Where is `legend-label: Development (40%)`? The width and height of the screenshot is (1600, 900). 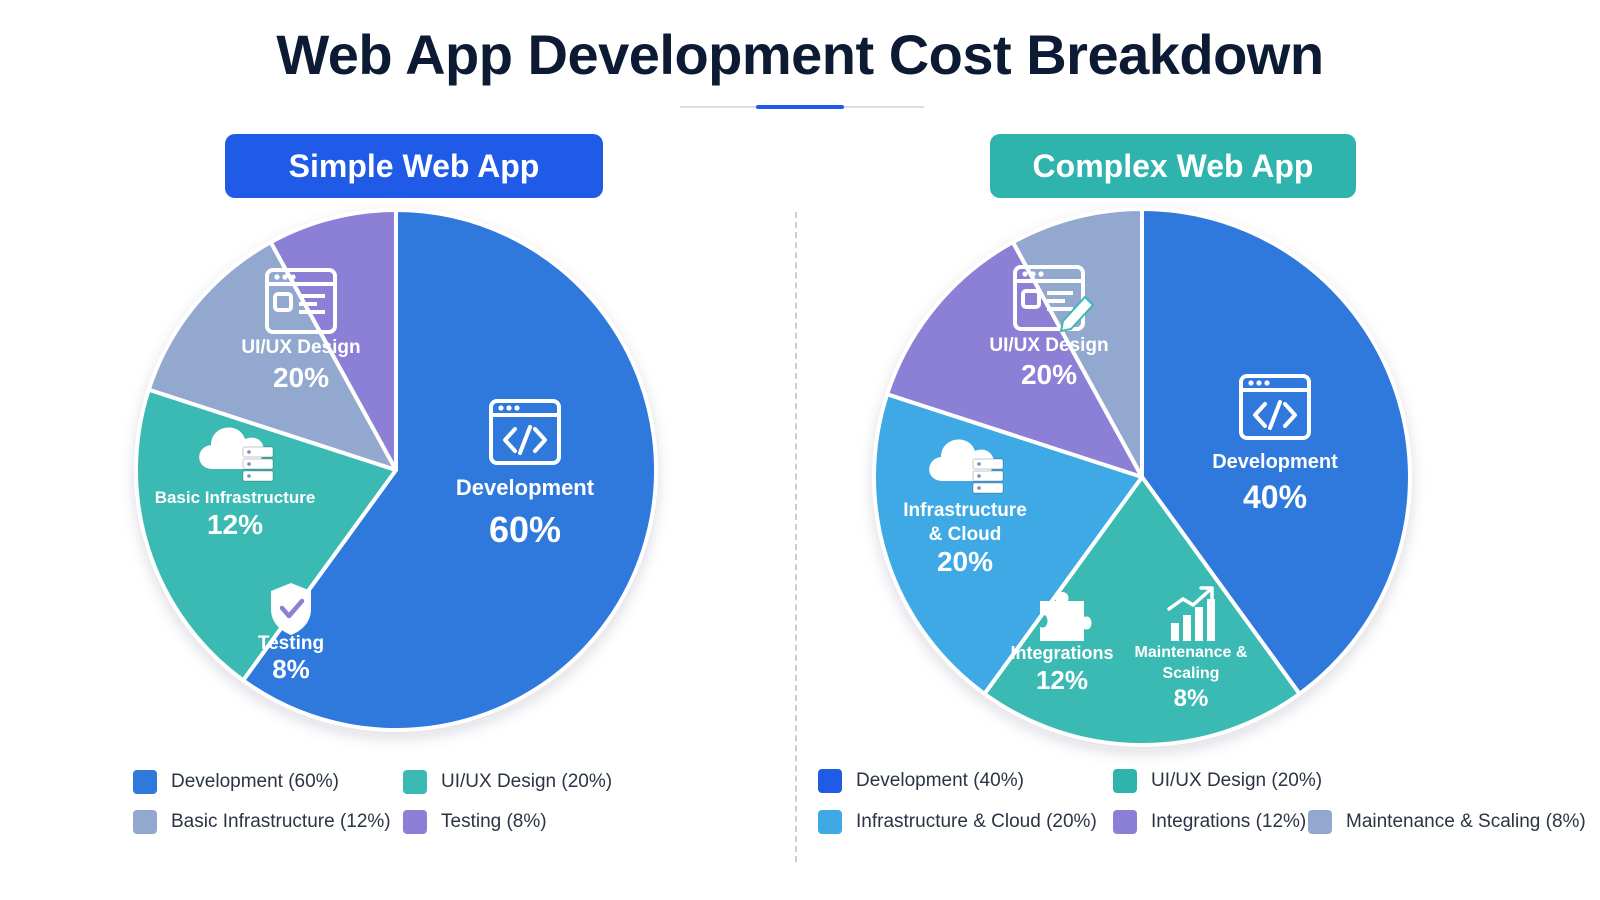
legend-label: Development (40%) is located at coordinates (940, 780).